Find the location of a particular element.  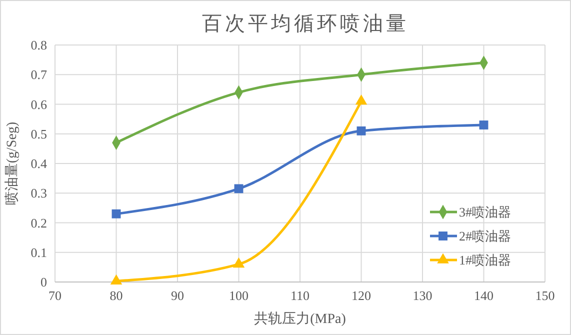

legend-label: 1#喷油器 is located at coordinates (485, 260).